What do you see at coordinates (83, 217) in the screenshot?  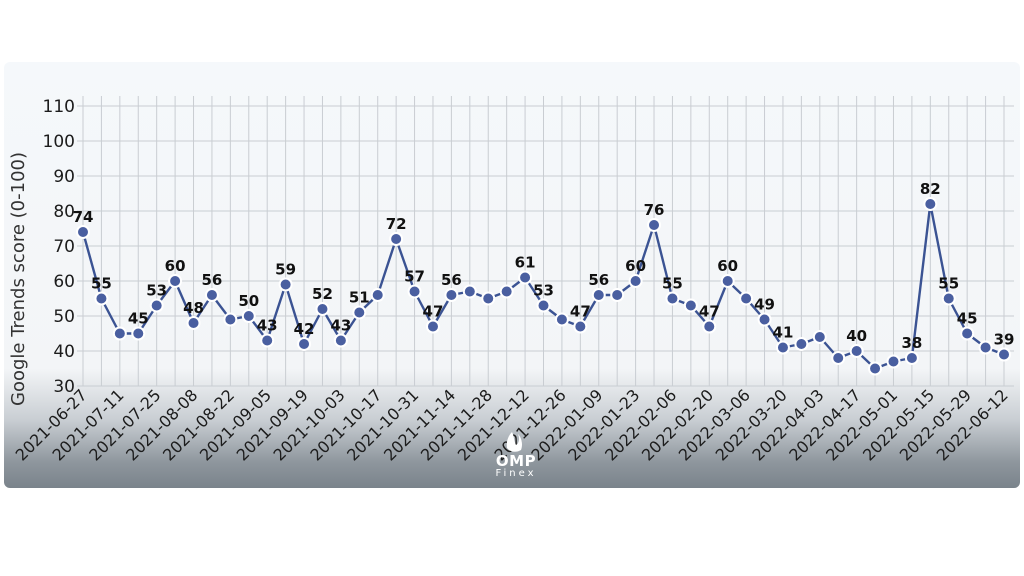 I see `data-label-0: 74` at bounding box center [83, 217].